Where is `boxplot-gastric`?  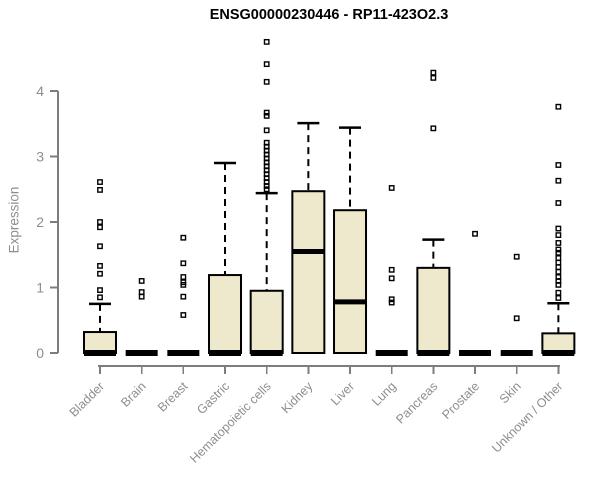
boxplot-gastric is located at coordinates (225, 258).